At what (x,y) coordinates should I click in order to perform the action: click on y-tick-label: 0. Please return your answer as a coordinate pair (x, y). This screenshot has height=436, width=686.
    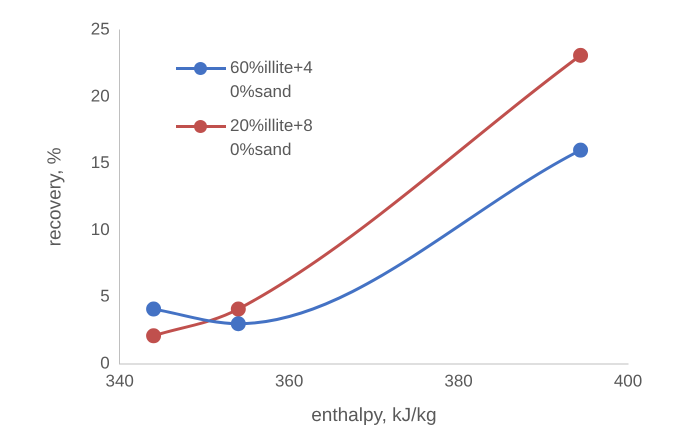
    Looking at the image, I should click on (105, 362).